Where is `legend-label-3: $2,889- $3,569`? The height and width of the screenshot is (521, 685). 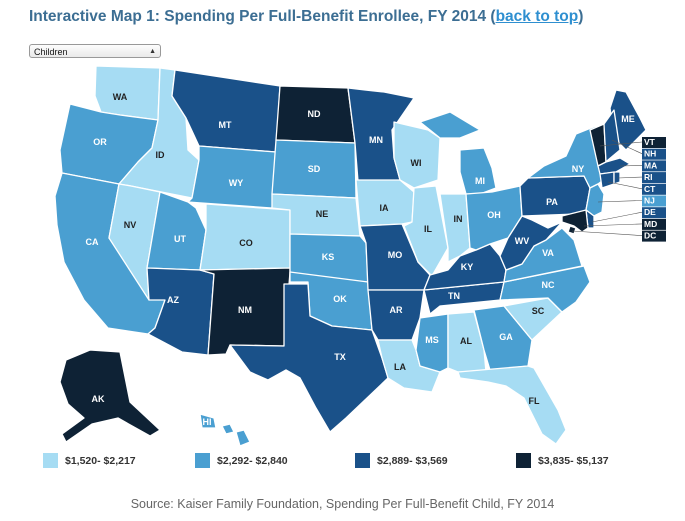 legend-label-3: $2,889- $3,569 is located at coordinates (412, 460).